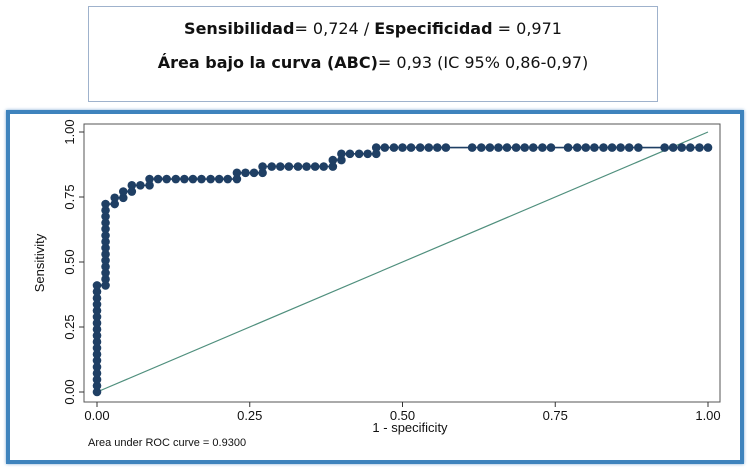 The image size is (750, 469). What do you see at coordinates (433, 28) in the screenshot?
I see `specificity-label: Especificidad` at bounding box center [433, 28].